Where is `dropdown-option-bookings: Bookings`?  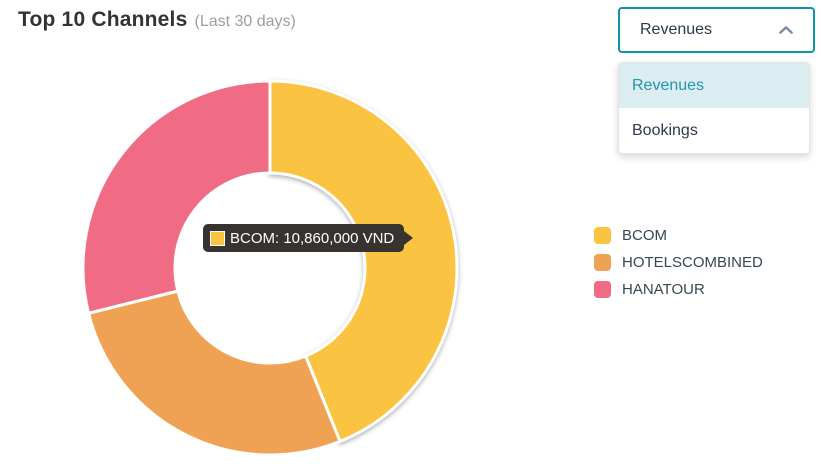 dropdown-option-bookings: Bookings is located at coordinates (714, 130).